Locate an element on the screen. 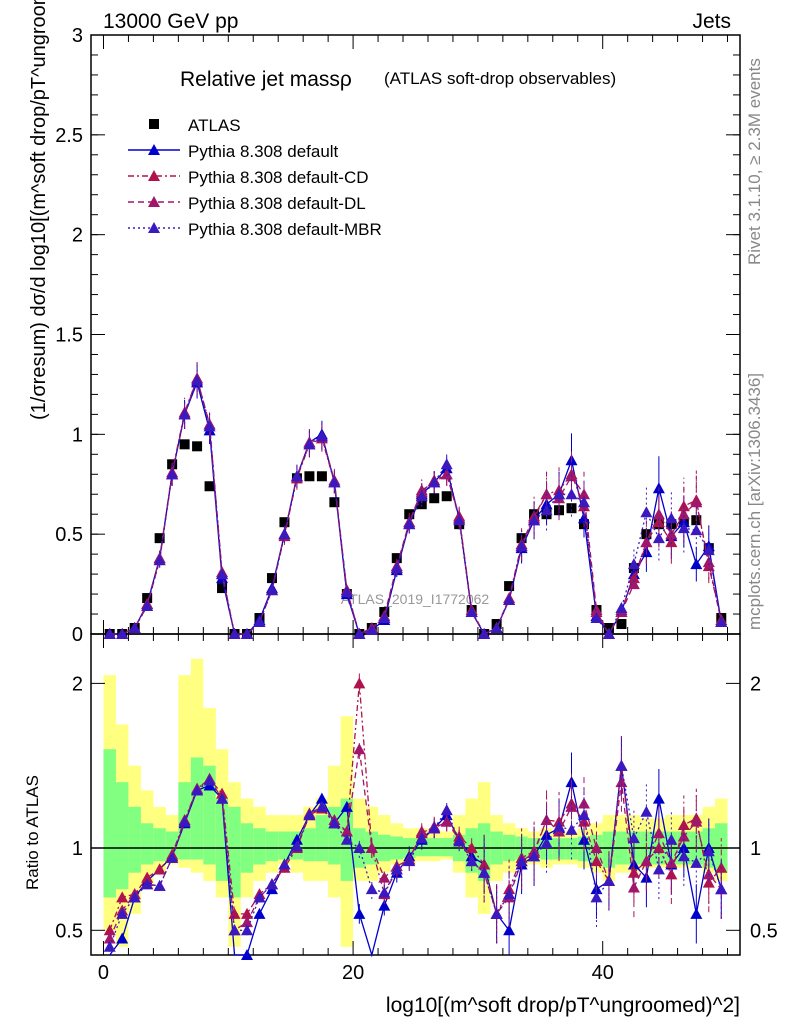 The height and width of the screenshot is (1029, 786). main-ytick-label: 1.5 is located at coordinates (69, 336).